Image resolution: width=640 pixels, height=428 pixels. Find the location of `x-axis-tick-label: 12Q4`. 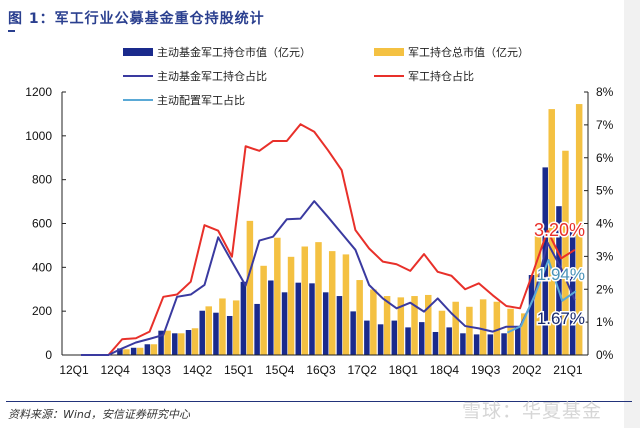

x-axis-tick-label: 12Q4 is located at coordinates (115, 370).